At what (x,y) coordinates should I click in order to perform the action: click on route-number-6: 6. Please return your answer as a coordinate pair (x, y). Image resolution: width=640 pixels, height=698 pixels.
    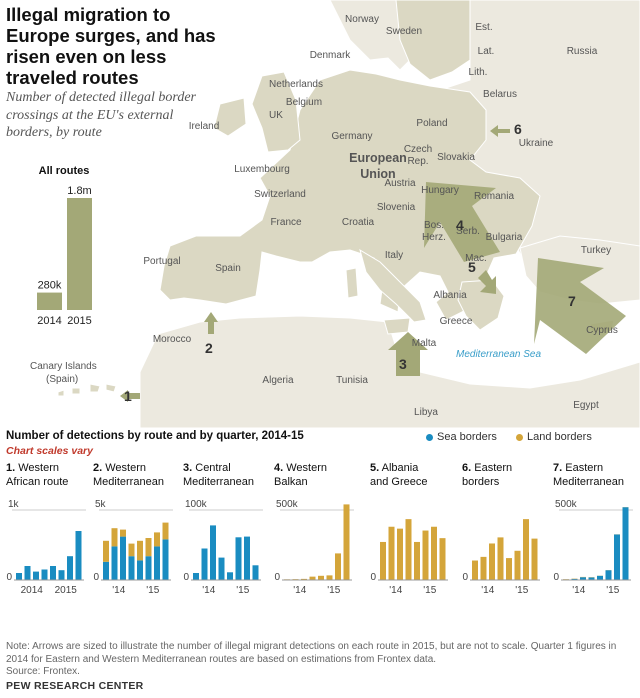
    Looking at the image, I should click on (518, 129).